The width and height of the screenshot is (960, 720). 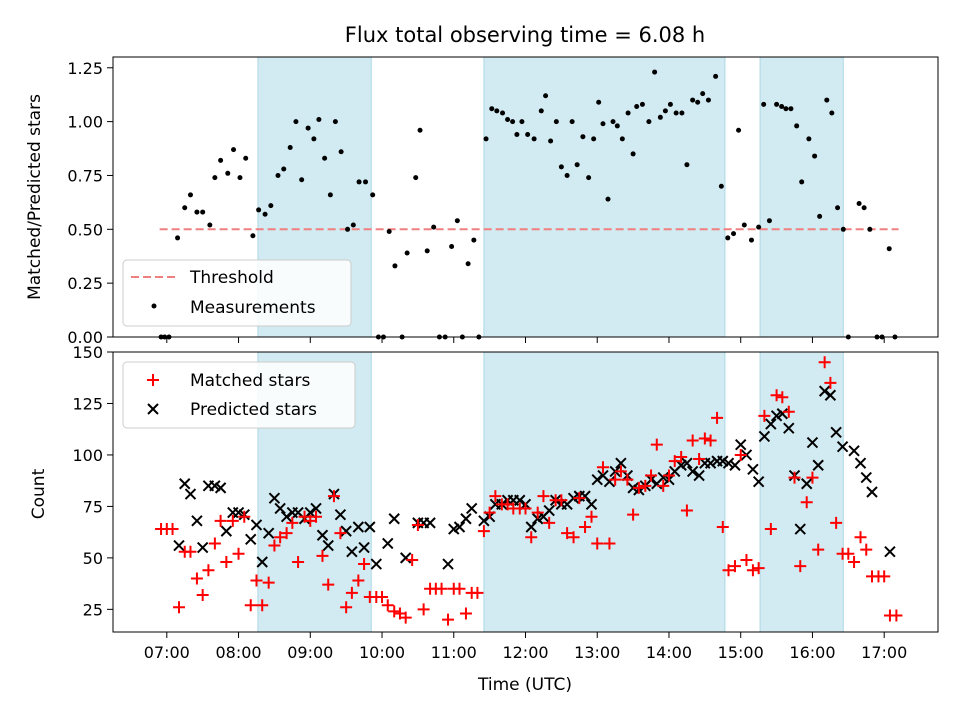 I want to click on y-tick-label: 150, so click(x=87, y=352).